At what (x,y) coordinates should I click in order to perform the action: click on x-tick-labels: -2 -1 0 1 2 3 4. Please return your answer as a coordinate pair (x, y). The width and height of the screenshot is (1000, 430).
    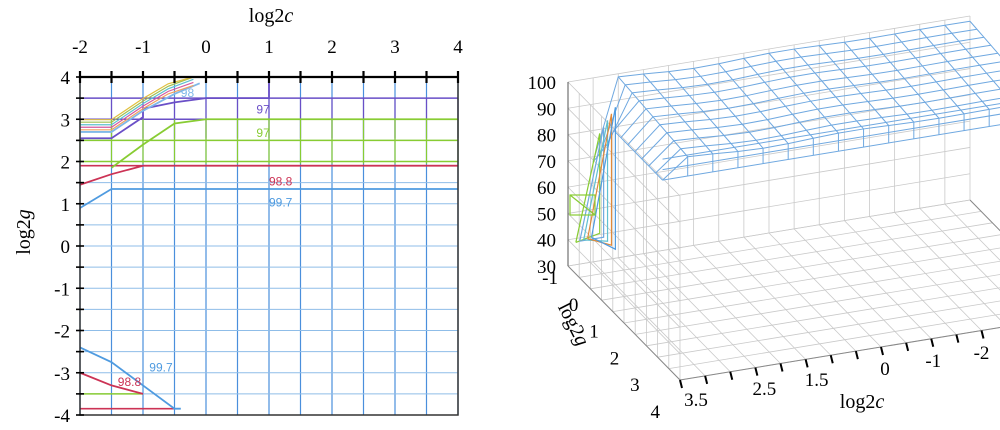
    Looking at the image, I should click on (267, 47).